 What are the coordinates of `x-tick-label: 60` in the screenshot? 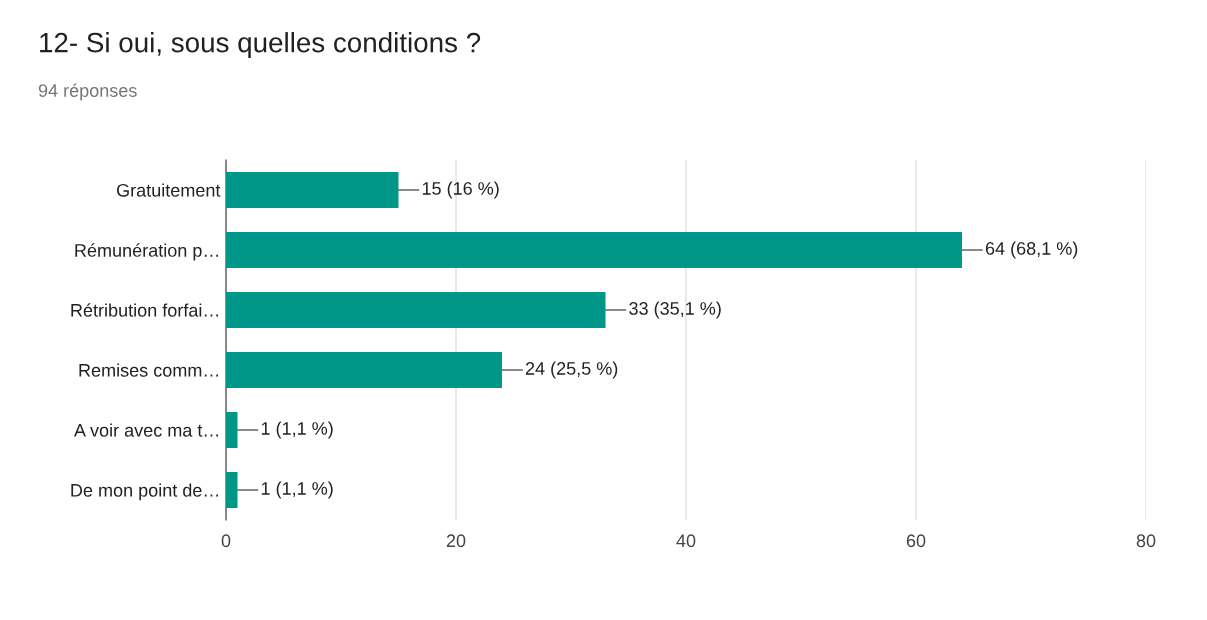 It's located at (916, 541).